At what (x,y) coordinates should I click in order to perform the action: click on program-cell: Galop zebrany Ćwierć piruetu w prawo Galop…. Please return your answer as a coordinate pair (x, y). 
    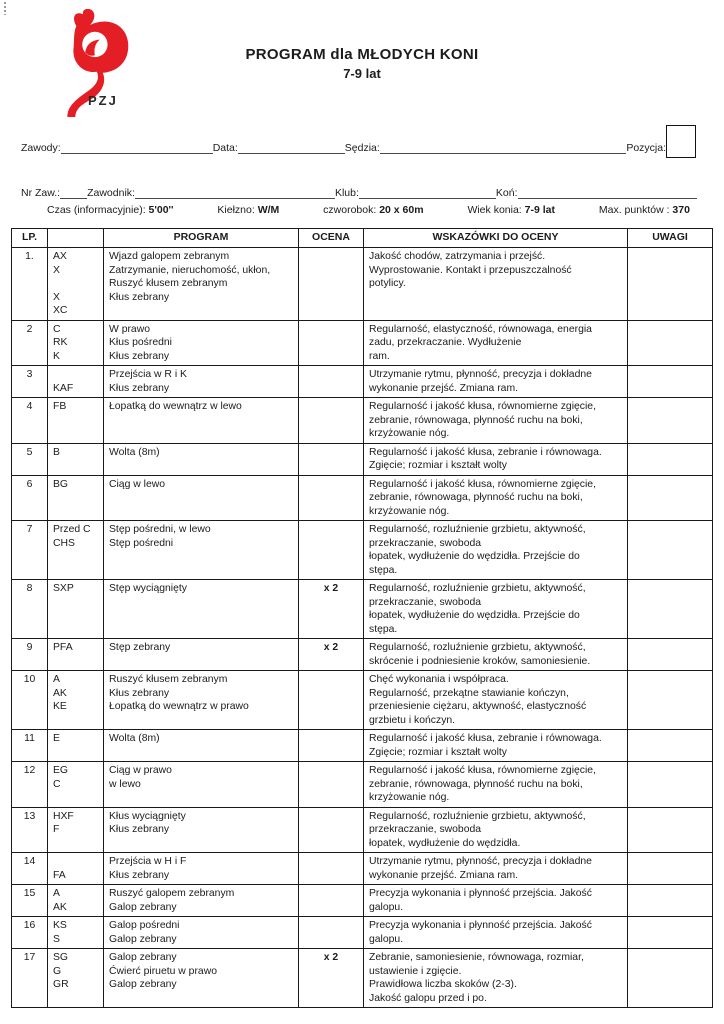
    Looking at the image, I should click on (201, 978).